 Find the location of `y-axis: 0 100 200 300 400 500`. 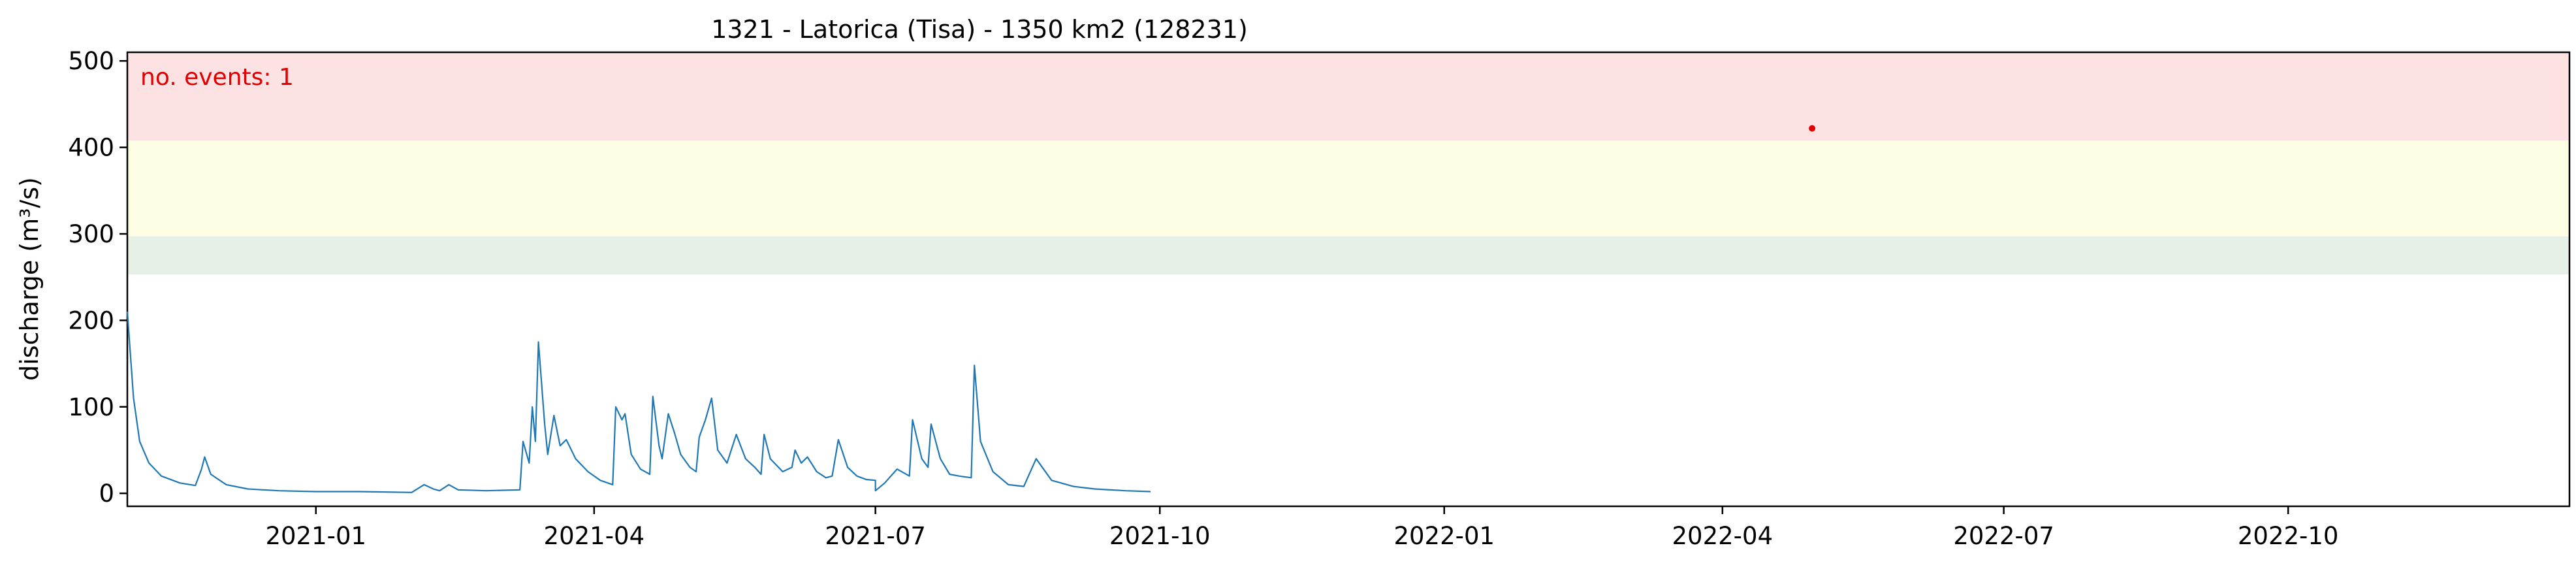

y-axis: 0 100 200 300 400 500 is located at coordinates (98, 277).